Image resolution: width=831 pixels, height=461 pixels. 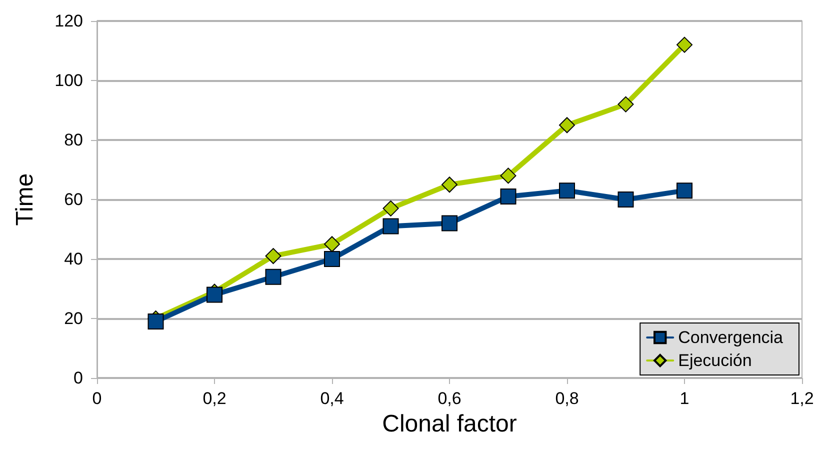 I want to click on legend-label: Ejecución, so click(x=715, y=360).